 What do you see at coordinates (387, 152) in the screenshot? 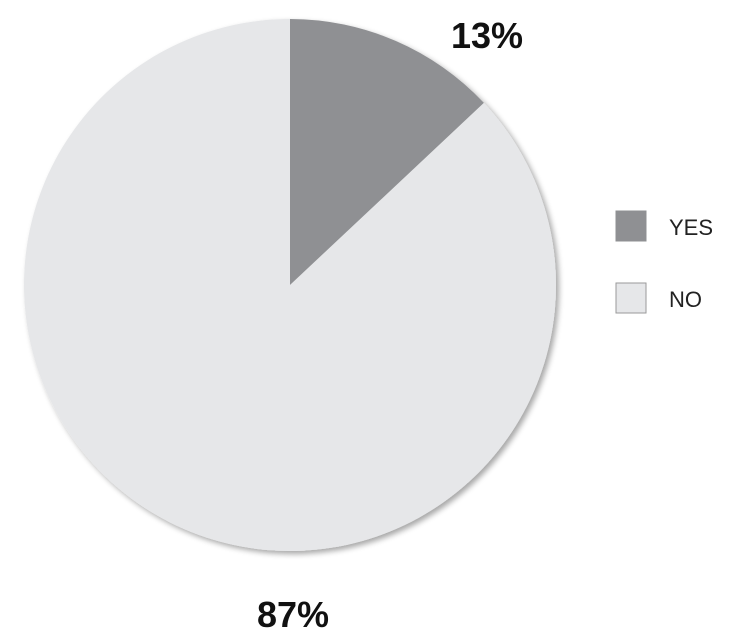
I see `pie-slice-yes` at bounding box center [387, 152].